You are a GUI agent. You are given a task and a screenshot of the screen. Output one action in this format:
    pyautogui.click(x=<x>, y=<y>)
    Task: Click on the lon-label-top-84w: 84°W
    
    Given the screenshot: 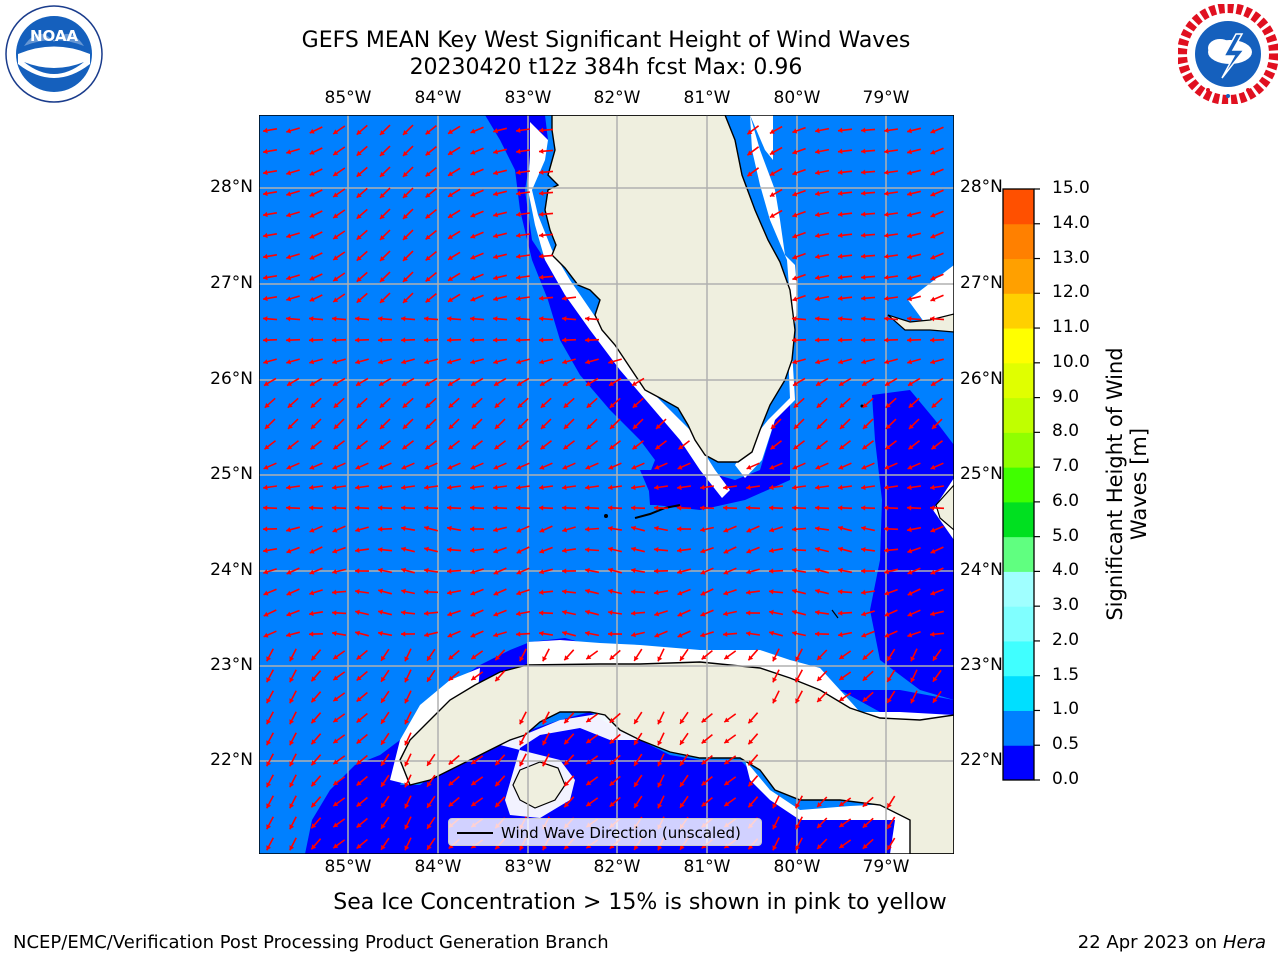 What is the action you would take?
    pyautogui.click(x=438, y=98)
    